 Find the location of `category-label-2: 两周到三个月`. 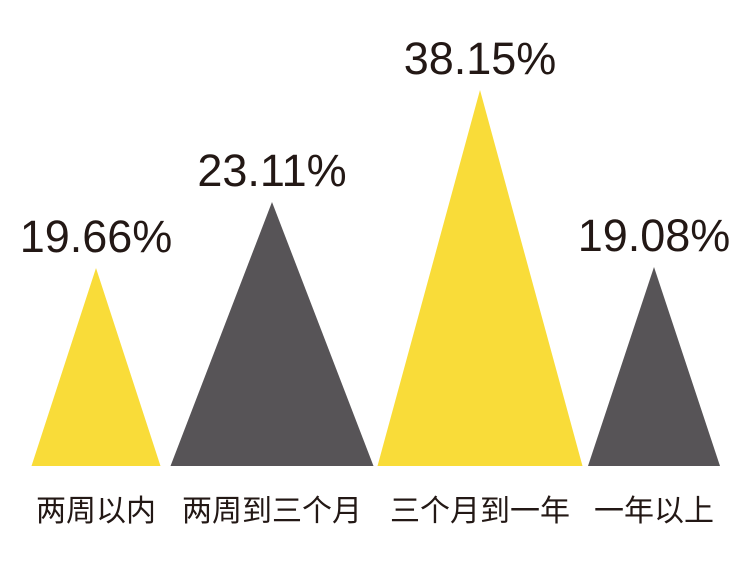

category-label-2: 两周到三个月 is located at coordinates (272, 511).